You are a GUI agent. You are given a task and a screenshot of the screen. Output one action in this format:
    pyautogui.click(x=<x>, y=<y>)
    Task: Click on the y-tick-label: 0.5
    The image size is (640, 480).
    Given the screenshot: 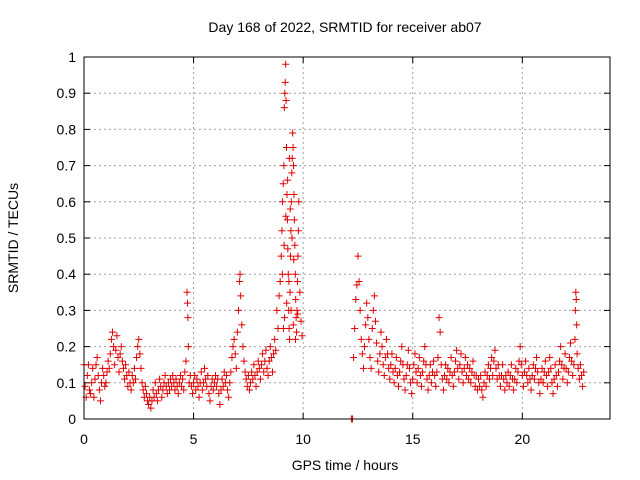 What is the action you would take?
    pyautogui.click(x=67, y=238)
    